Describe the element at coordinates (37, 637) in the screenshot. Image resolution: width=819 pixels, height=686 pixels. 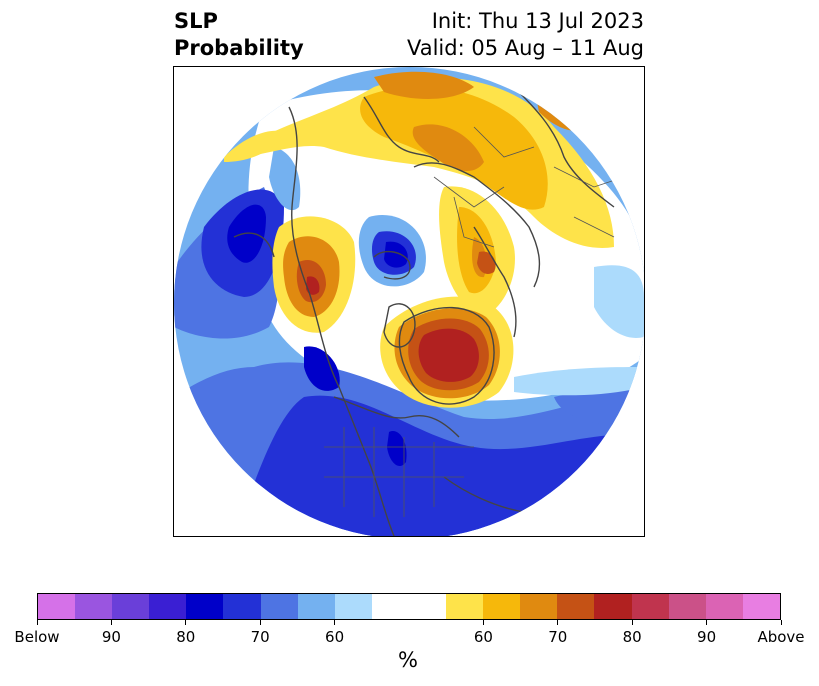
I see `colorbar-tick-label: Below` at that location.